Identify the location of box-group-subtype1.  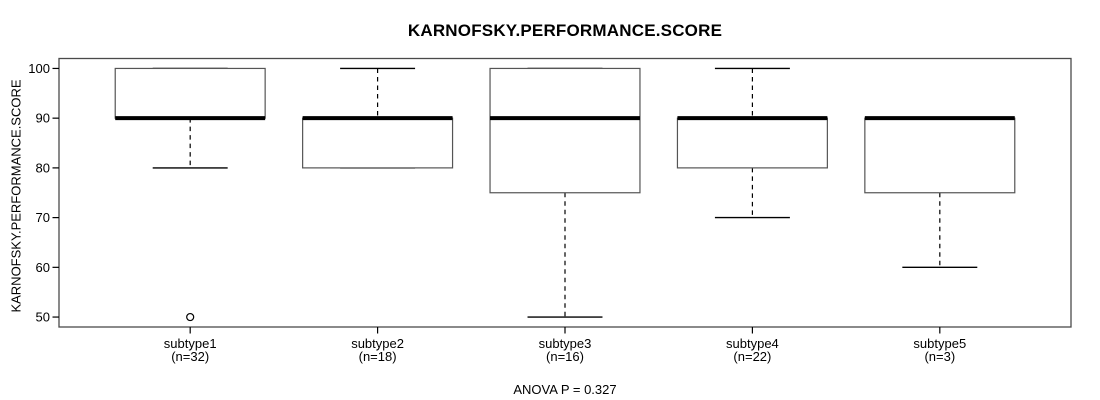
(190, 194).